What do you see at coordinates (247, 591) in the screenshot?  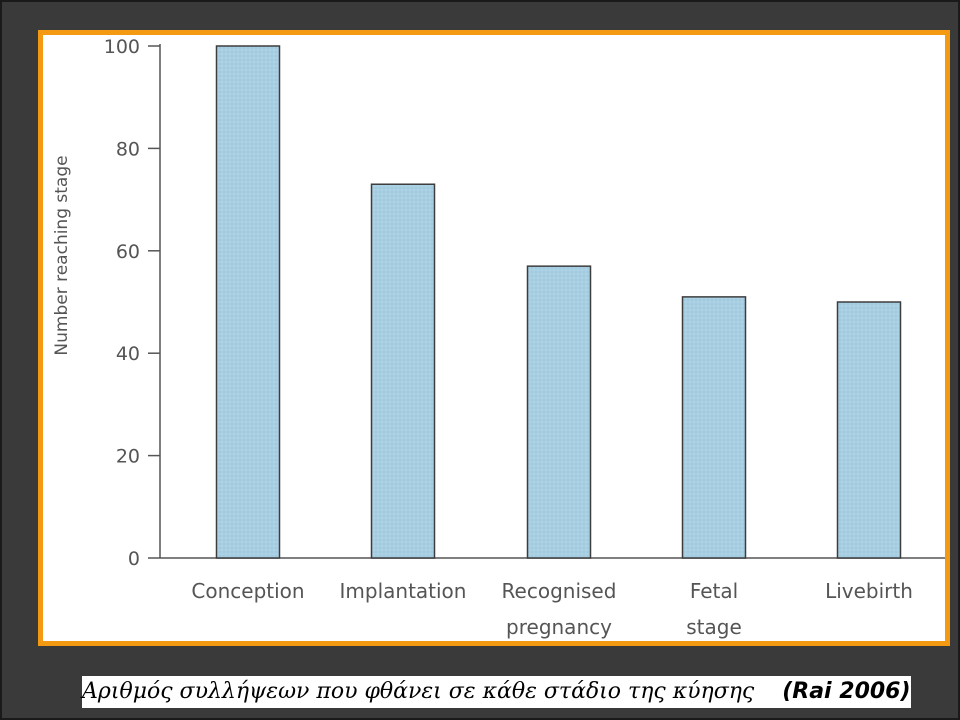 I see `x-tick-label: Conception` at bounding box center [247, 591].